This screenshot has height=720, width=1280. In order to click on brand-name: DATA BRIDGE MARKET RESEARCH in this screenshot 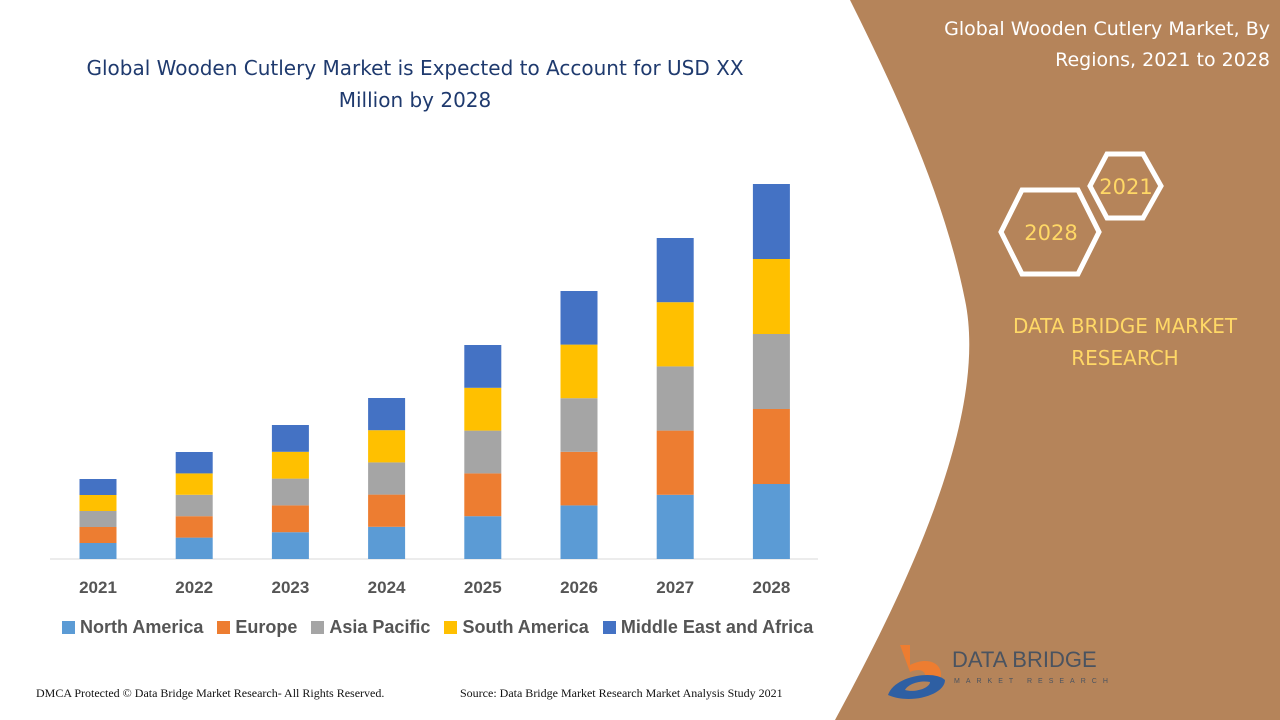, I will do `click(1125, 342)`.